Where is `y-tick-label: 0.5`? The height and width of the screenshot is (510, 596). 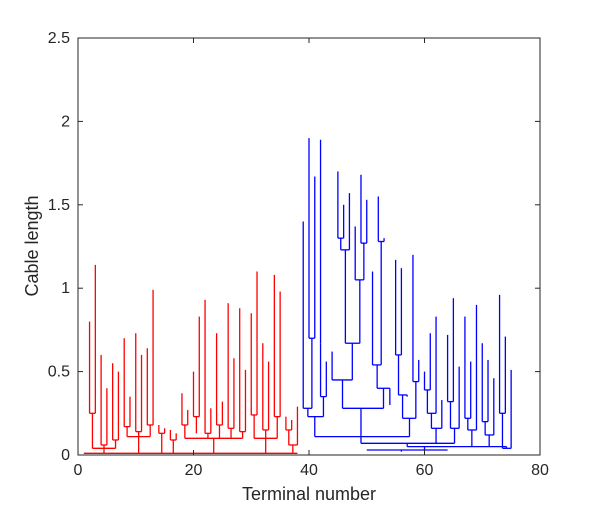
y-tick-label: 0.5 is located at coordinates (59, 372).